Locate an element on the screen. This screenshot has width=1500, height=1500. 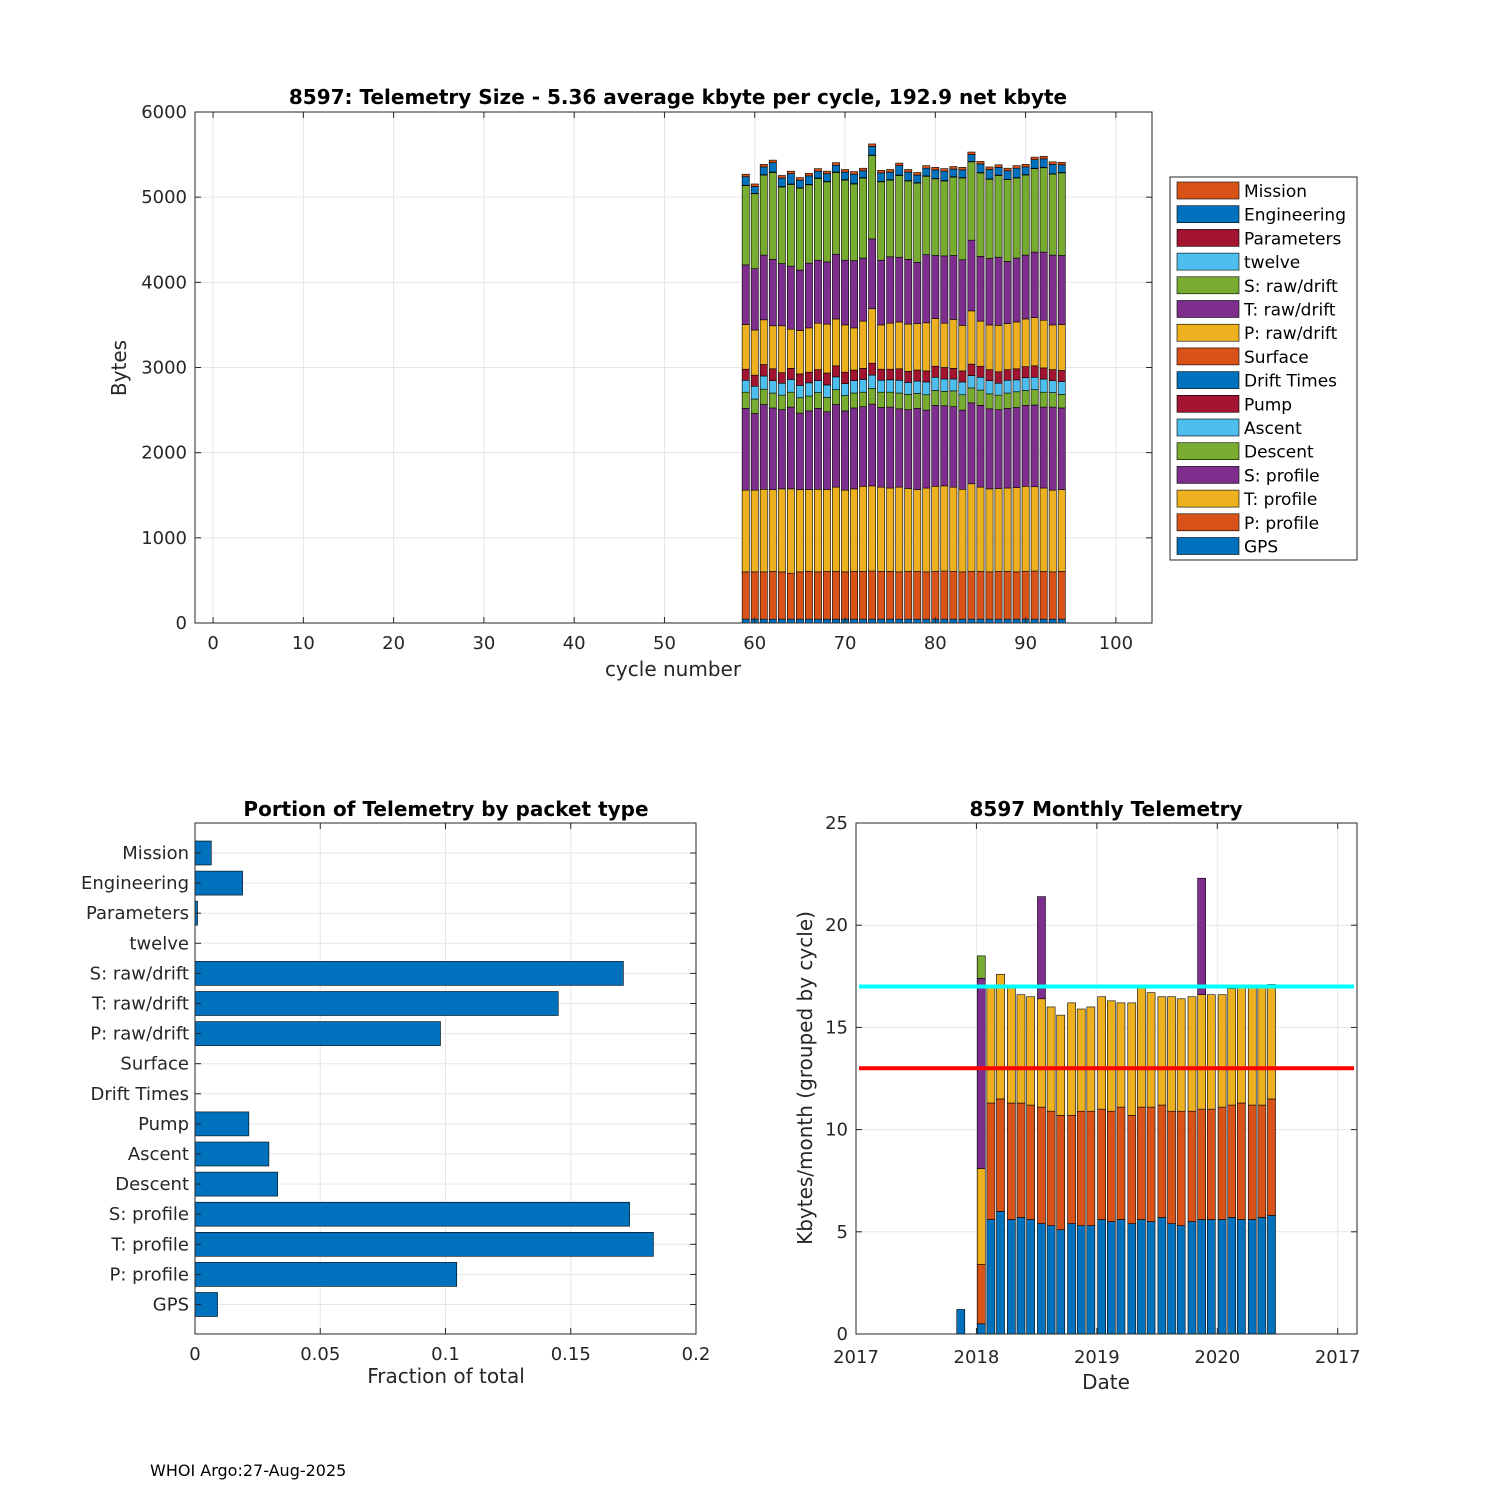
p1-y-tick-label: 2000 is located at coordinates (164, 453).